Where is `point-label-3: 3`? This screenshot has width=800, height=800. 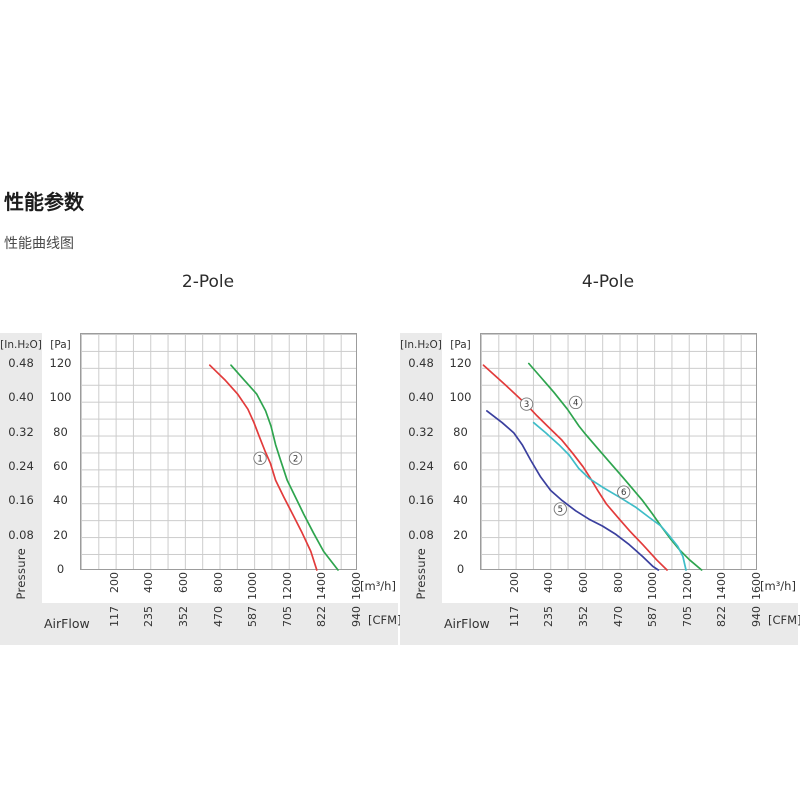 point-label-3: 3 is located at coordinates (526, 404).